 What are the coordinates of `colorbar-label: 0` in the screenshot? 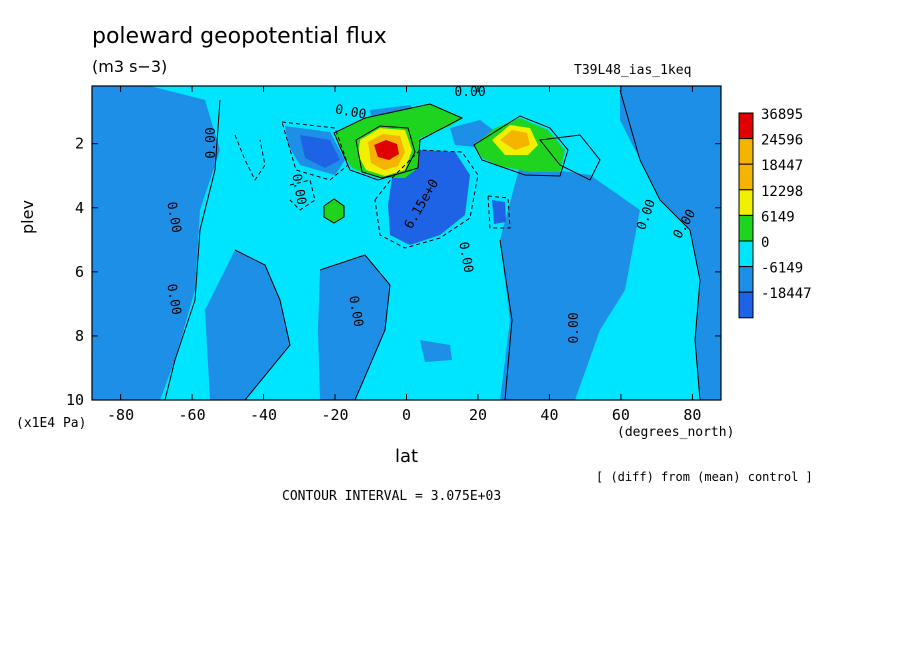 It's located at (765, 243).